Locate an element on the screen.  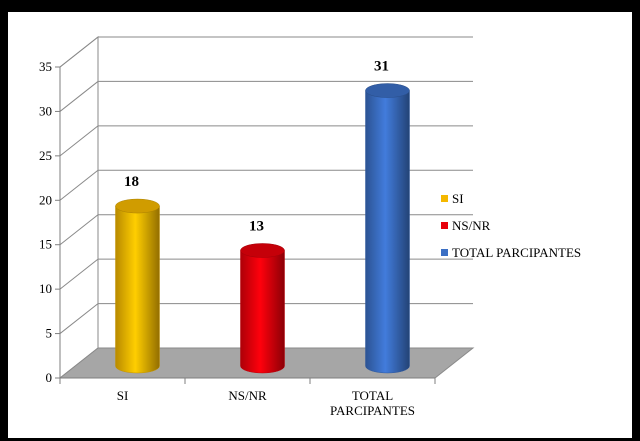
legend-label-1: NS/NR is located at coordinates (471, 225).